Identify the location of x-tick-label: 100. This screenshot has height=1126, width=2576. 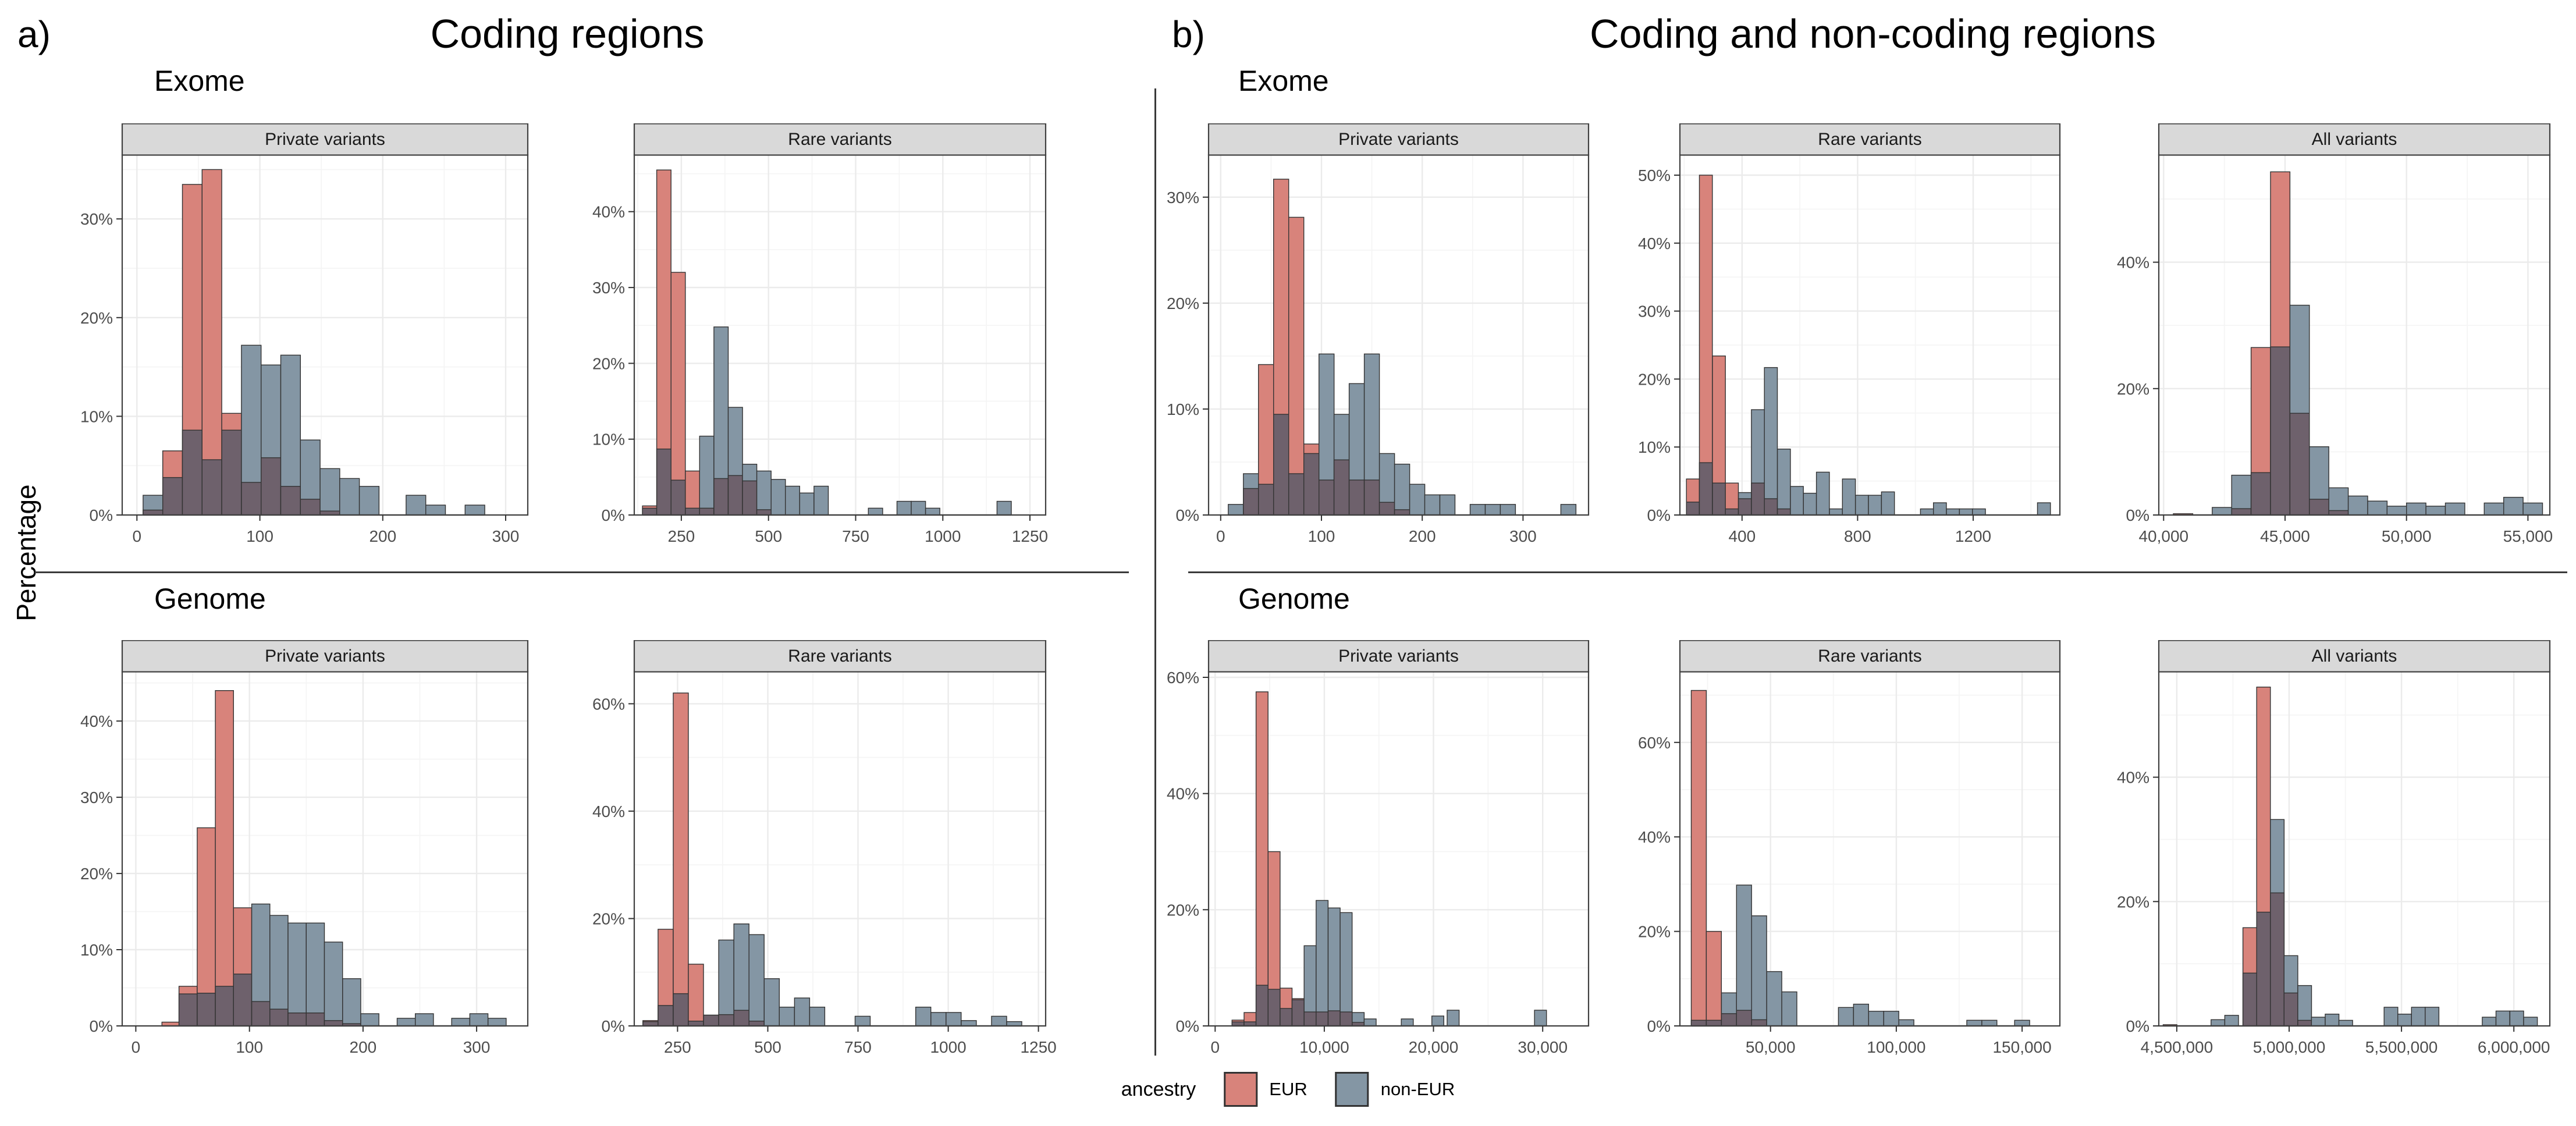
(250, 1047).